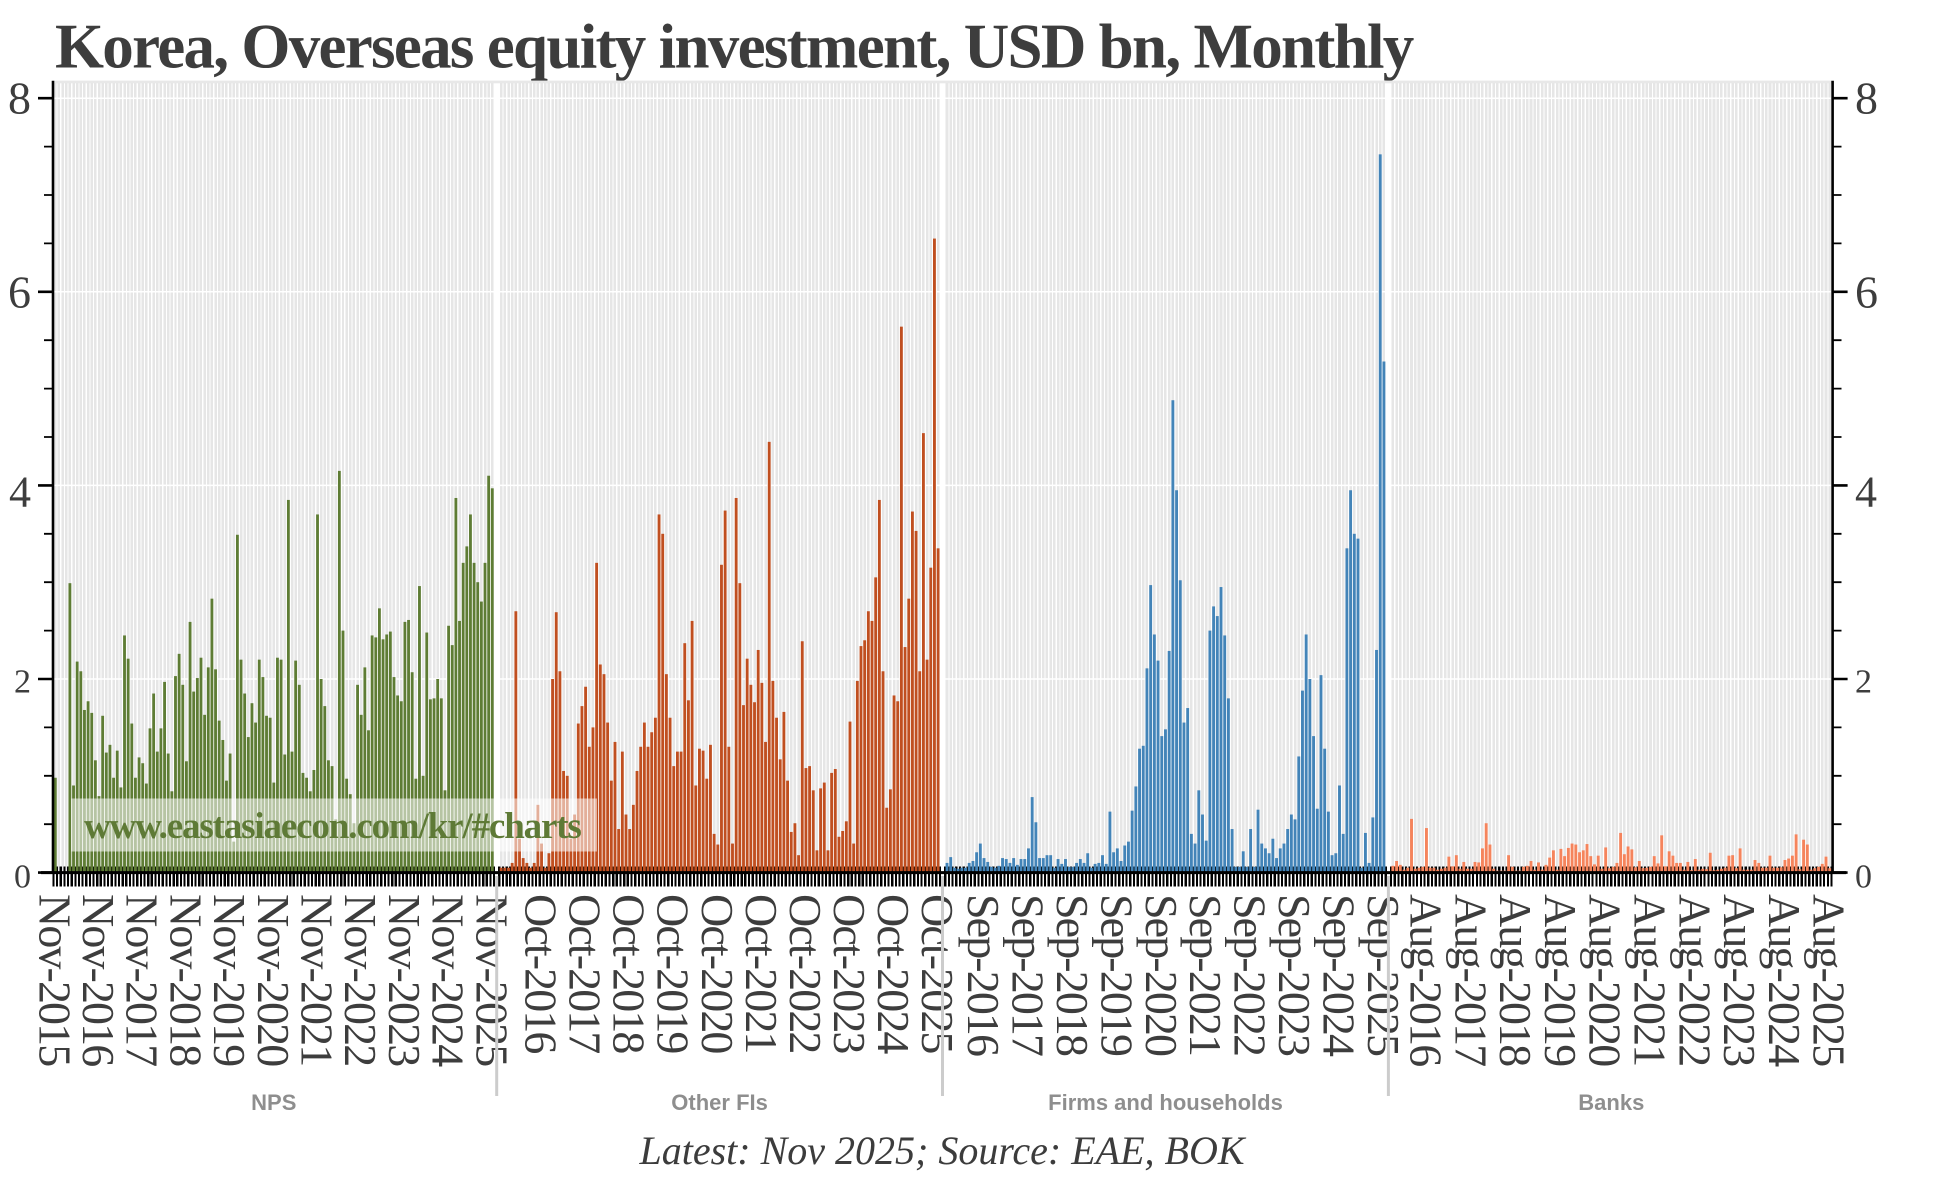 The image size is (1944, 1183). Describe the element at coordinates (761, 973) in the screenshot. I see `svg-text: Oct-2021` at that location.